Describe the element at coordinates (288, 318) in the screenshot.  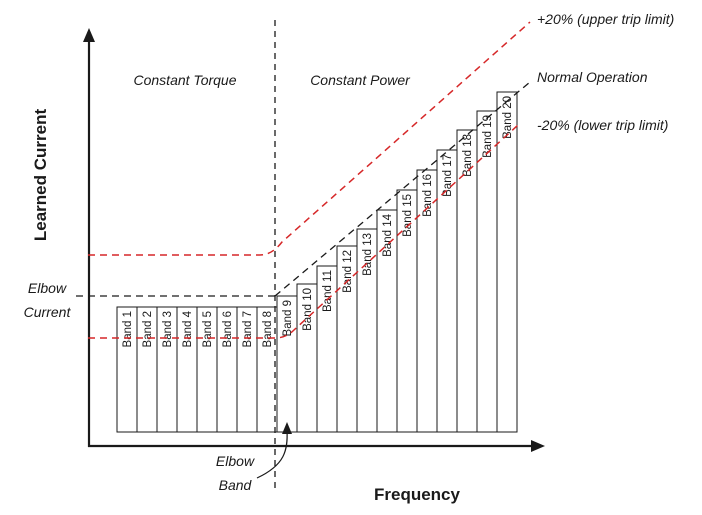
I see `band-label-9: Band 9` at that location.